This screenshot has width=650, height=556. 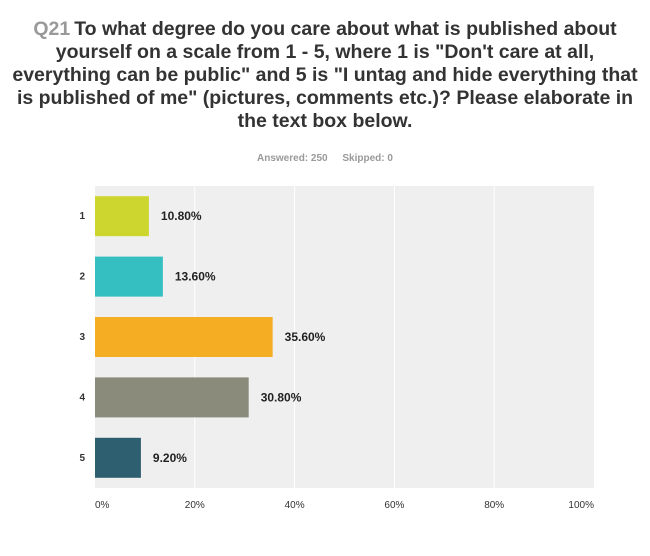 I want to click on data-label-4: 30.80%, so click(x=281, y=397).